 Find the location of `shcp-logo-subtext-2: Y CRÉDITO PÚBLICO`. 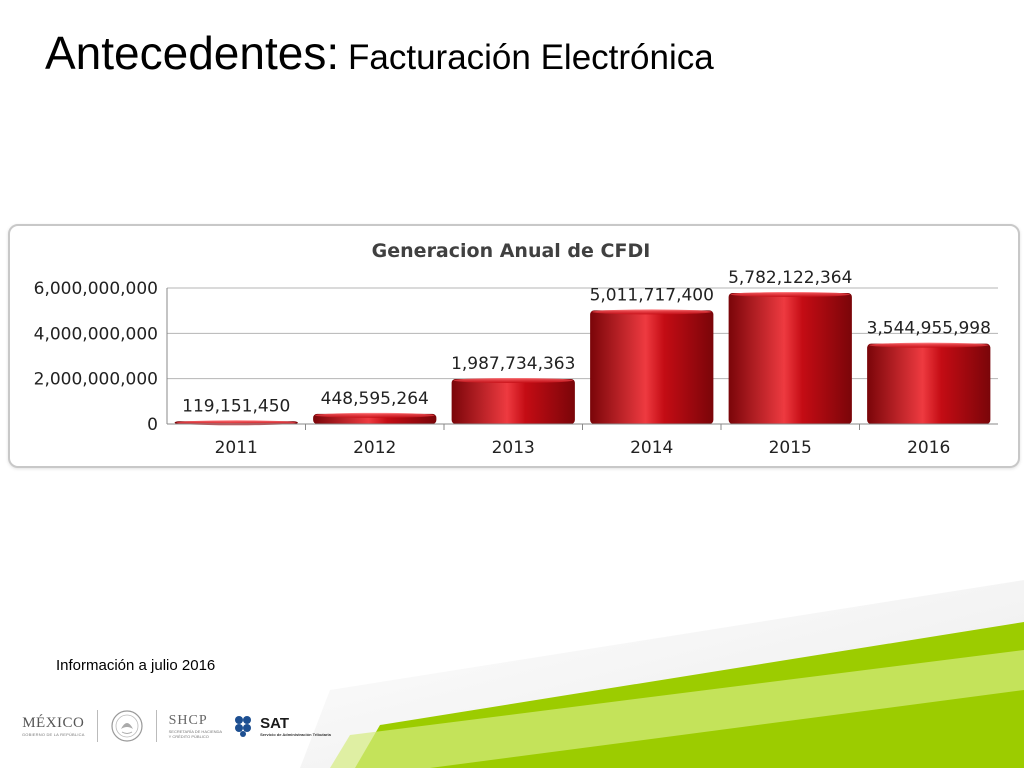

shcp-logo-subtext-2: Y CRÉDITO PÚBLICO is located at coordinates (188, 736).